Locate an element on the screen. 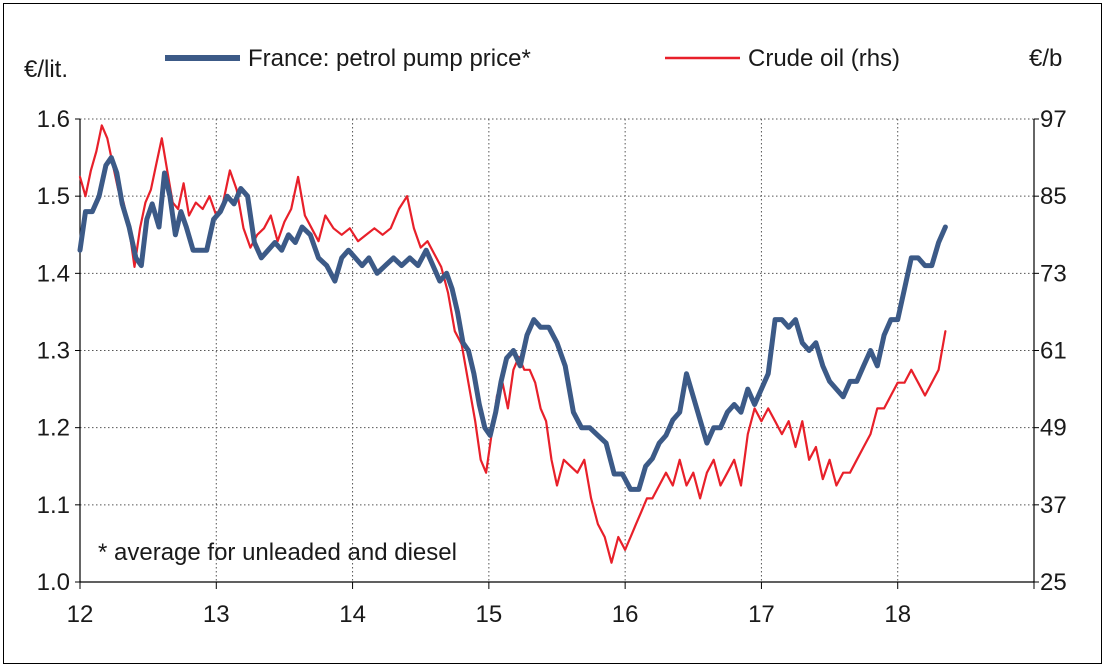 This screenshot has height=669, width=1107. x-tick-label: 17 is located at coordinates (761, 614).